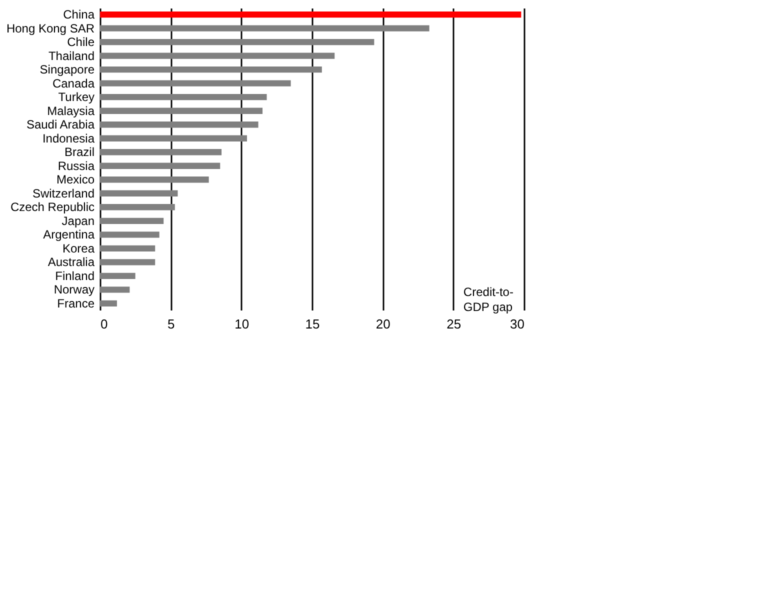 Image resolution: width=768 pixels, height=614 pixels. I want to click on x-tick-label: 0, so click(104, 324).